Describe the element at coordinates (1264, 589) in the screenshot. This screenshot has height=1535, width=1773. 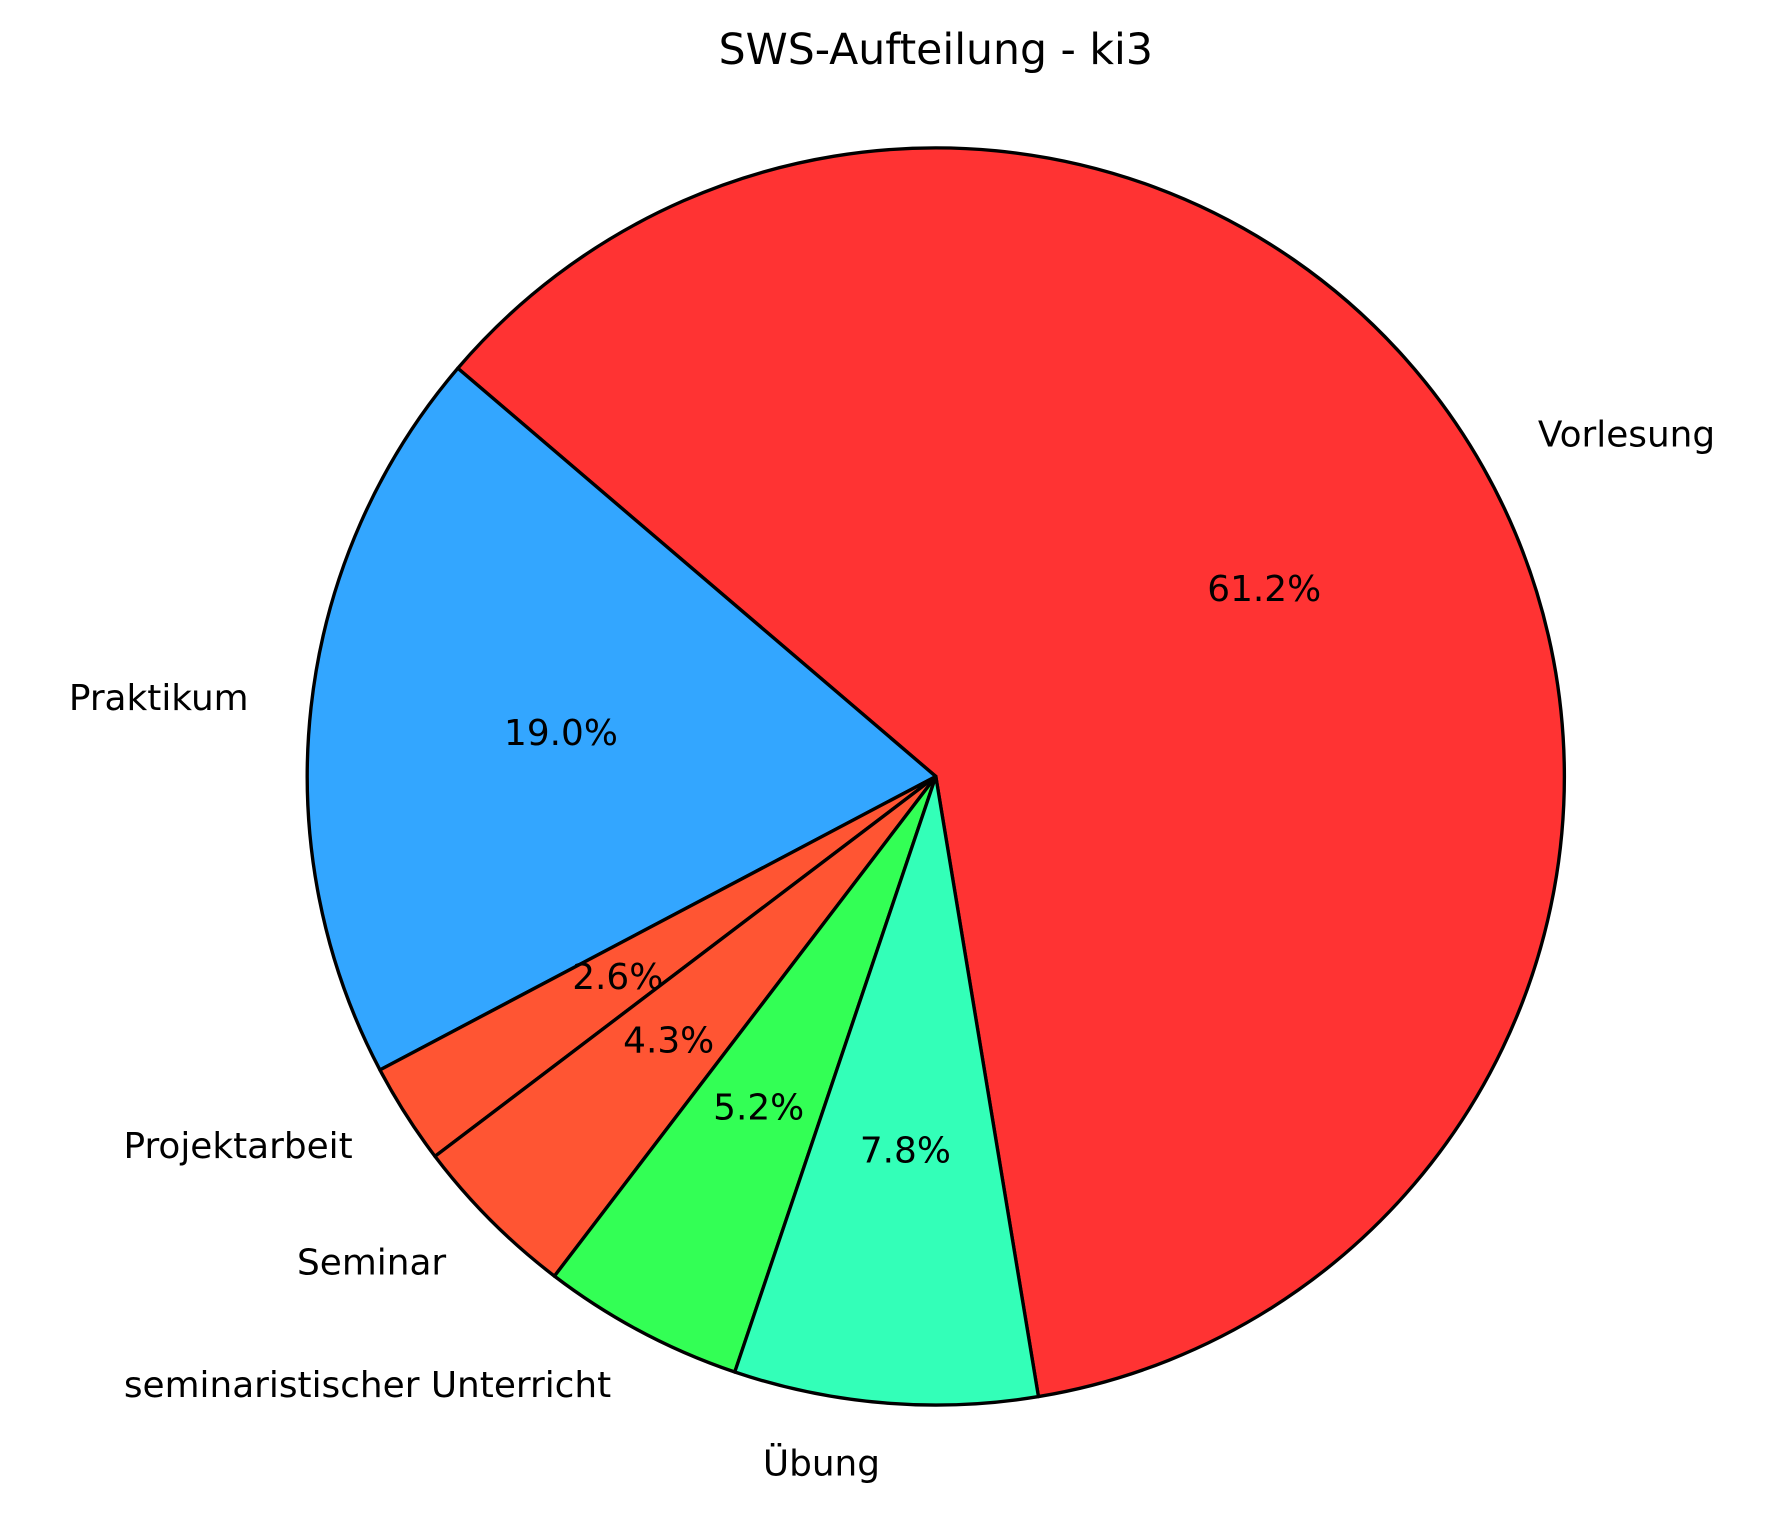
I see `value-label: 61.2%` at that location.